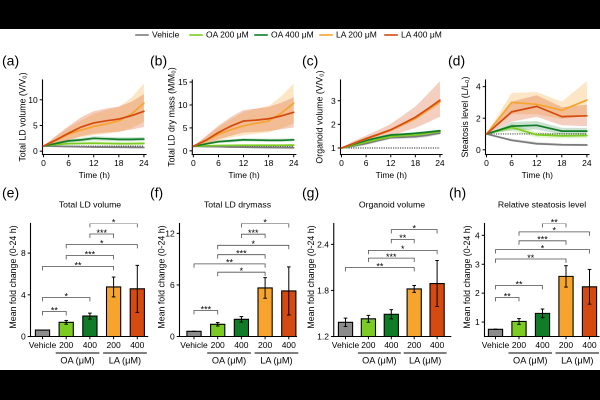  What do you see at coordinates (477, 264) in the screenshot?
I see `svg-text: 3` at bounding box center [477, 264].